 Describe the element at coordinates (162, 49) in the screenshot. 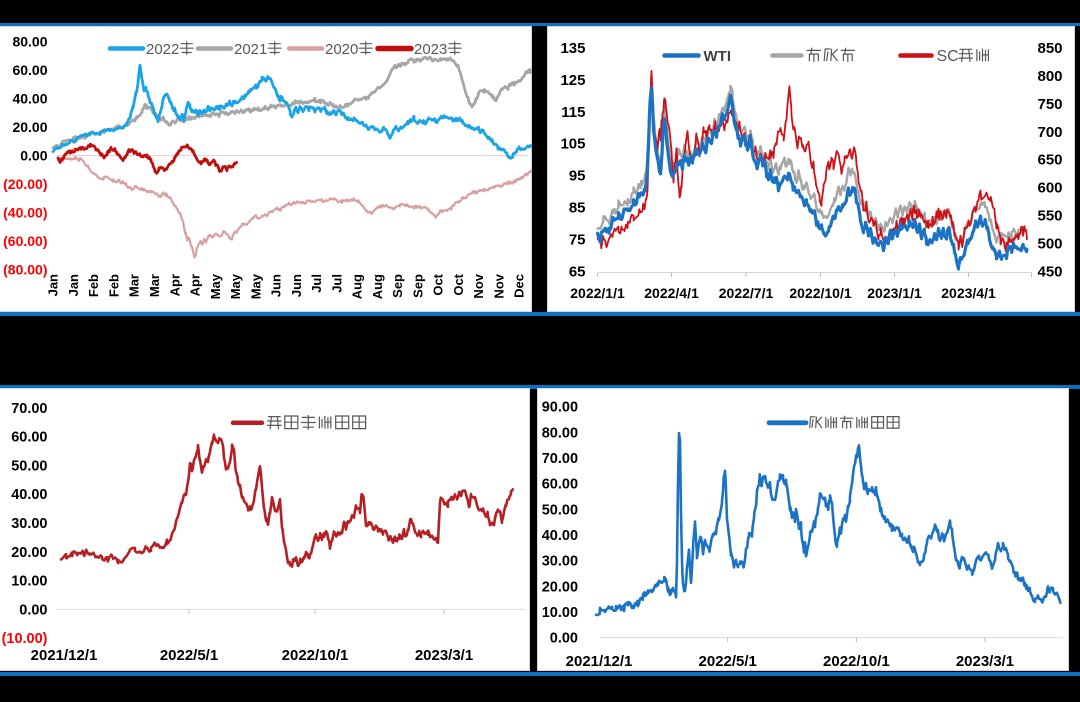

I see `svg-text: 2022` at that location.